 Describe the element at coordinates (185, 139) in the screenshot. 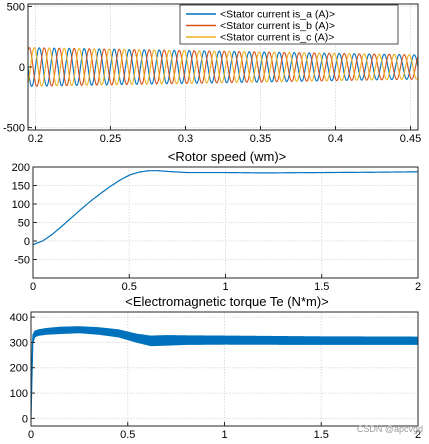

I see `stator-current-x-tick-label: 0.3` at that location.